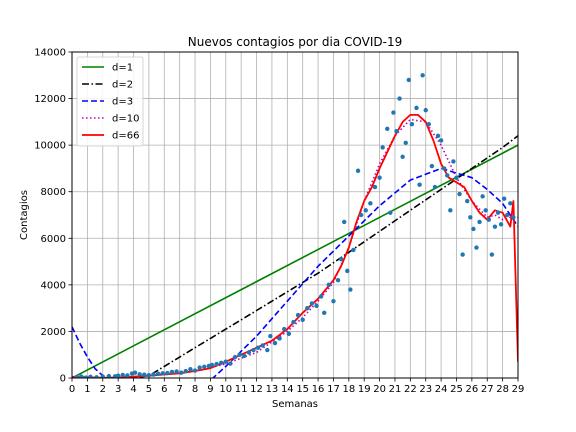  Describe the element at coordinates (87, 389) in the screenshot. I see `x-tick-label: 1` at that location.